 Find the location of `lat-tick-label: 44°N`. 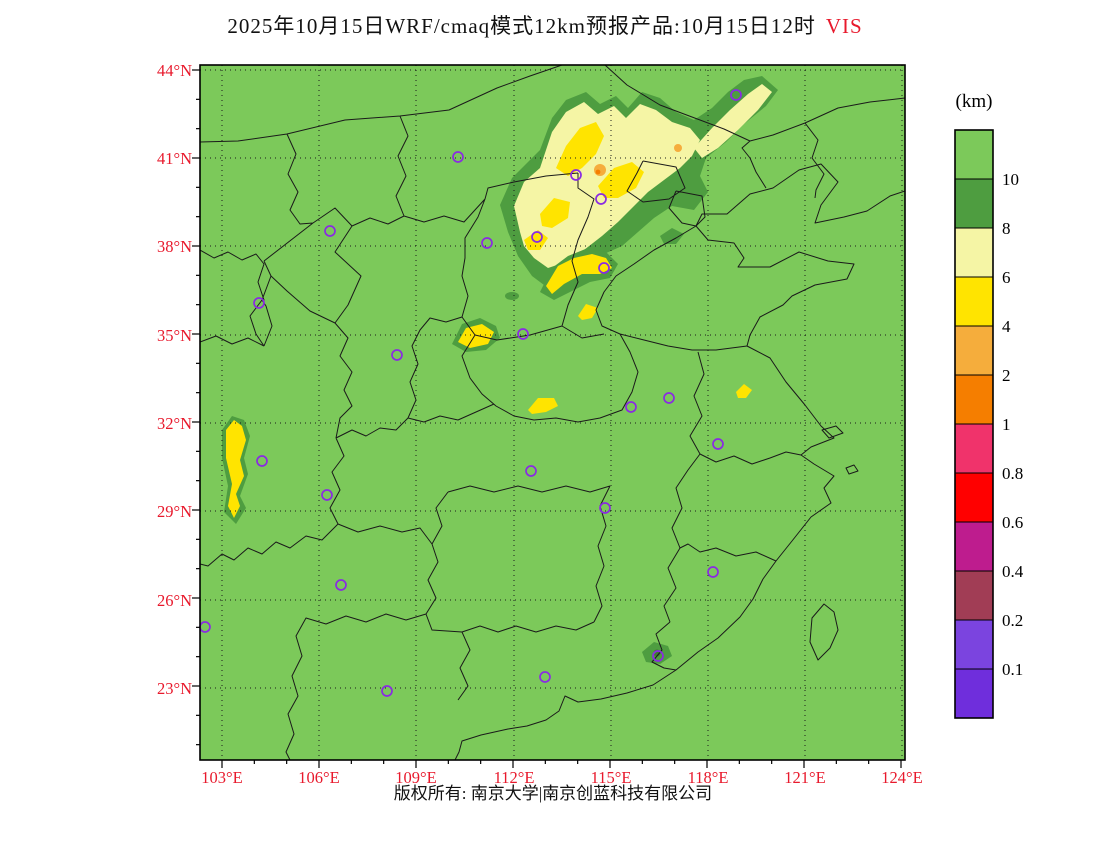

lat-tick-label: 44°N is located at coordinates (174, 70).